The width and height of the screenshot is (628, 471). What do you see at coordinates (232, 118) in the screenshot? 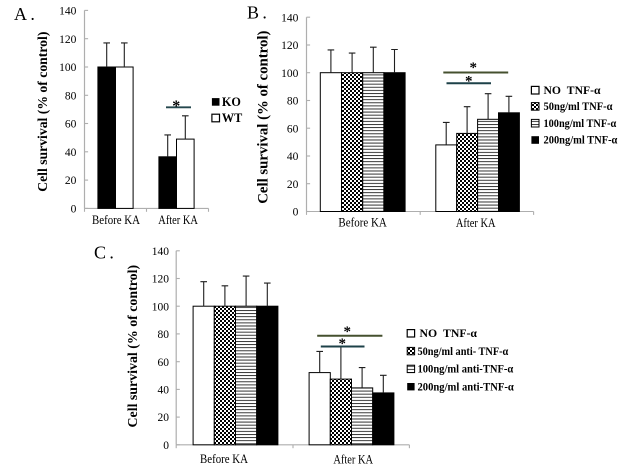
I see `svg-text: WT` at bounding box center [232, 118].